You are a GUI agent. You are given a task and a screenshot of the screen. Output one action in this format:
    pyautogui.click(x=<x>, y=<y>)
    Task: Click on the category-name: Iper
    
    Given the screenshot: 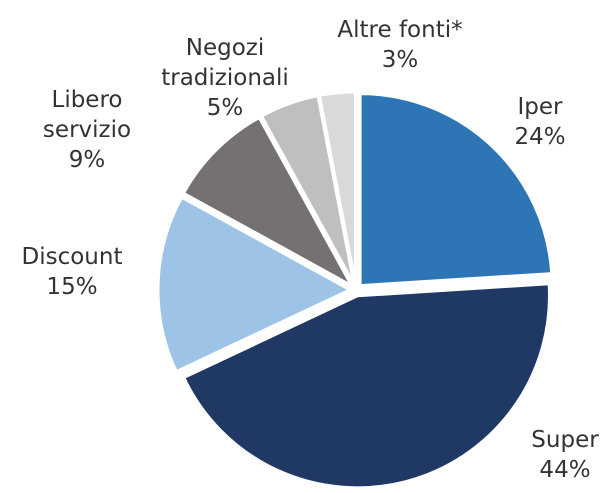 What is the action you would take?
    pyautogui.click(x=540, y=107)
    